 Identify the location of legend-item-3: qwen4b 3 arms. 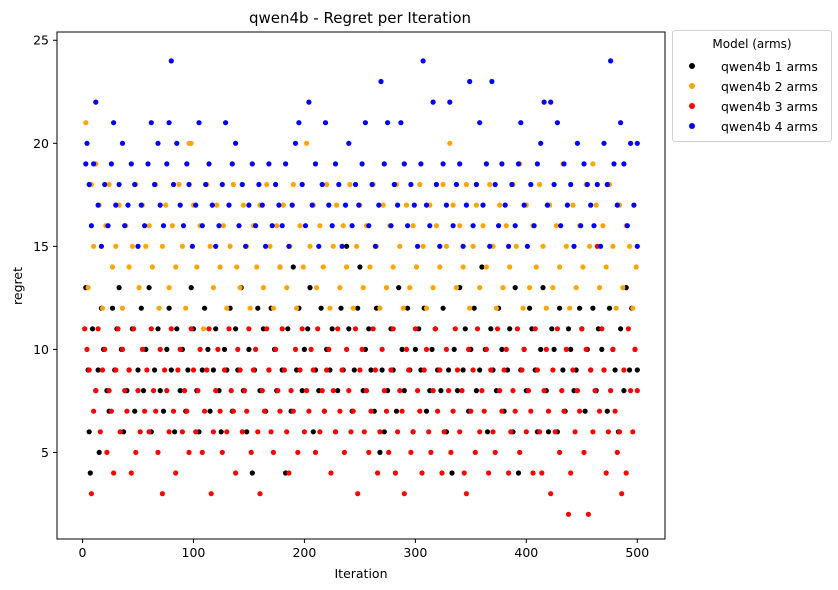
(749, 106).